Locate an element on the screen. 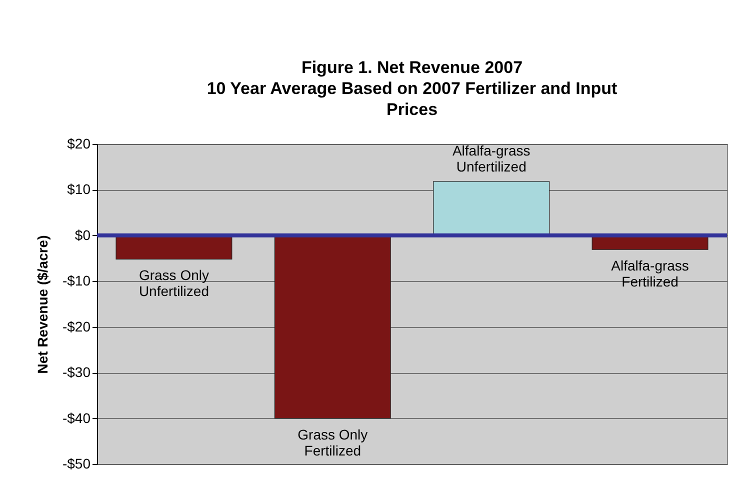 The image size is (733, 504). y-tick-label: $0 is located at coordinates (82, 234).